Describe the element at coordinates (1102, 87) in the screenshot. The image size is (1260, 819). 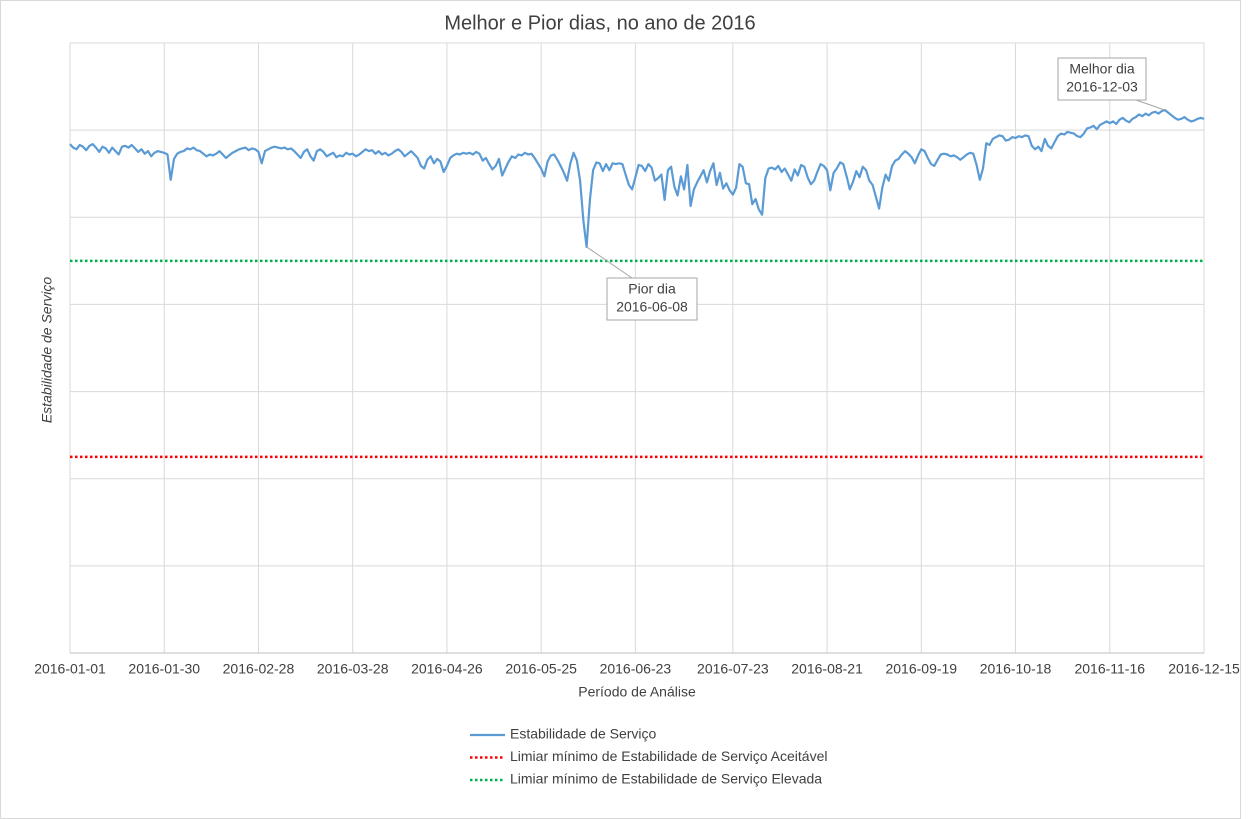
I see `annotation-text: 2016-12-03` at that location.